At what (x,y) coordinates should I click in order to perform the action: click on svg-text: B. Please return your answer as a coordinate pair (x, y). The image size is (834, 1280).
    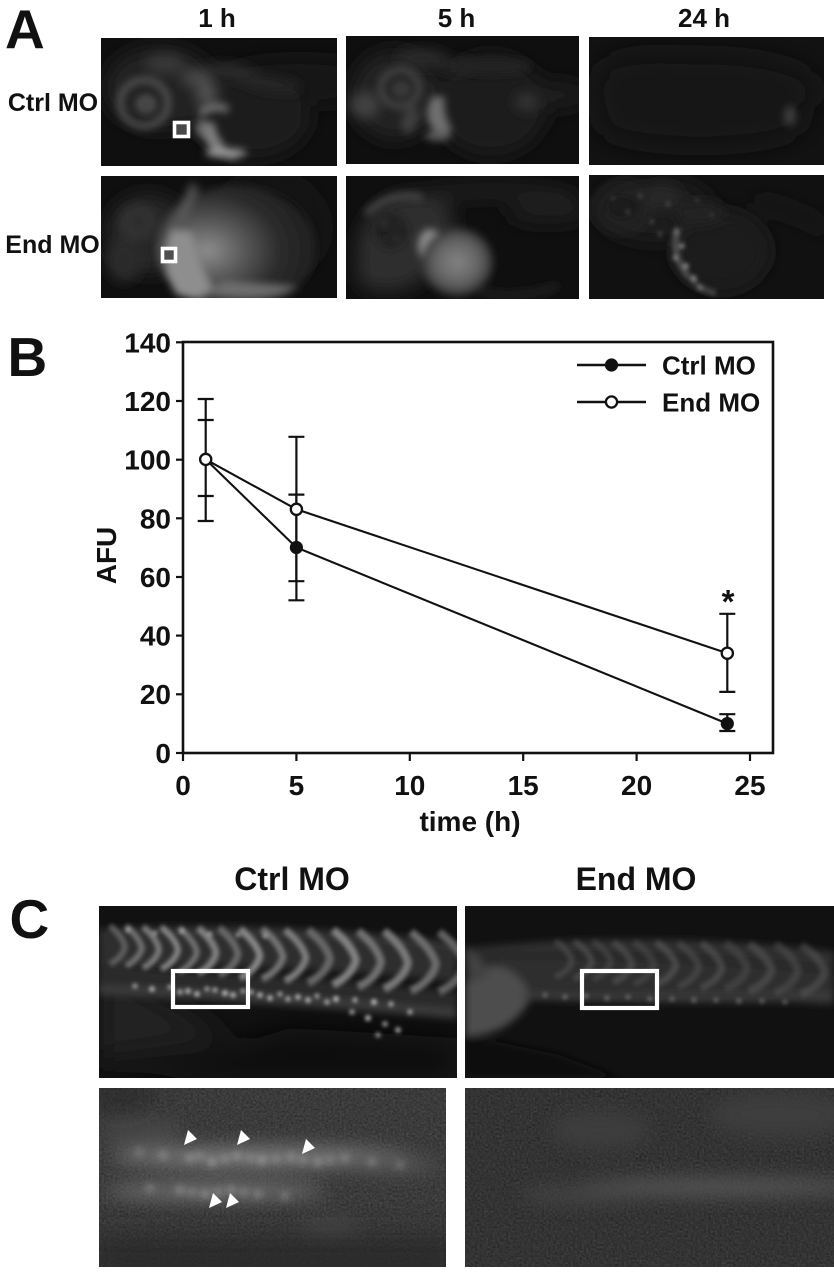
    Looking at the image, I should click on (28, 357).